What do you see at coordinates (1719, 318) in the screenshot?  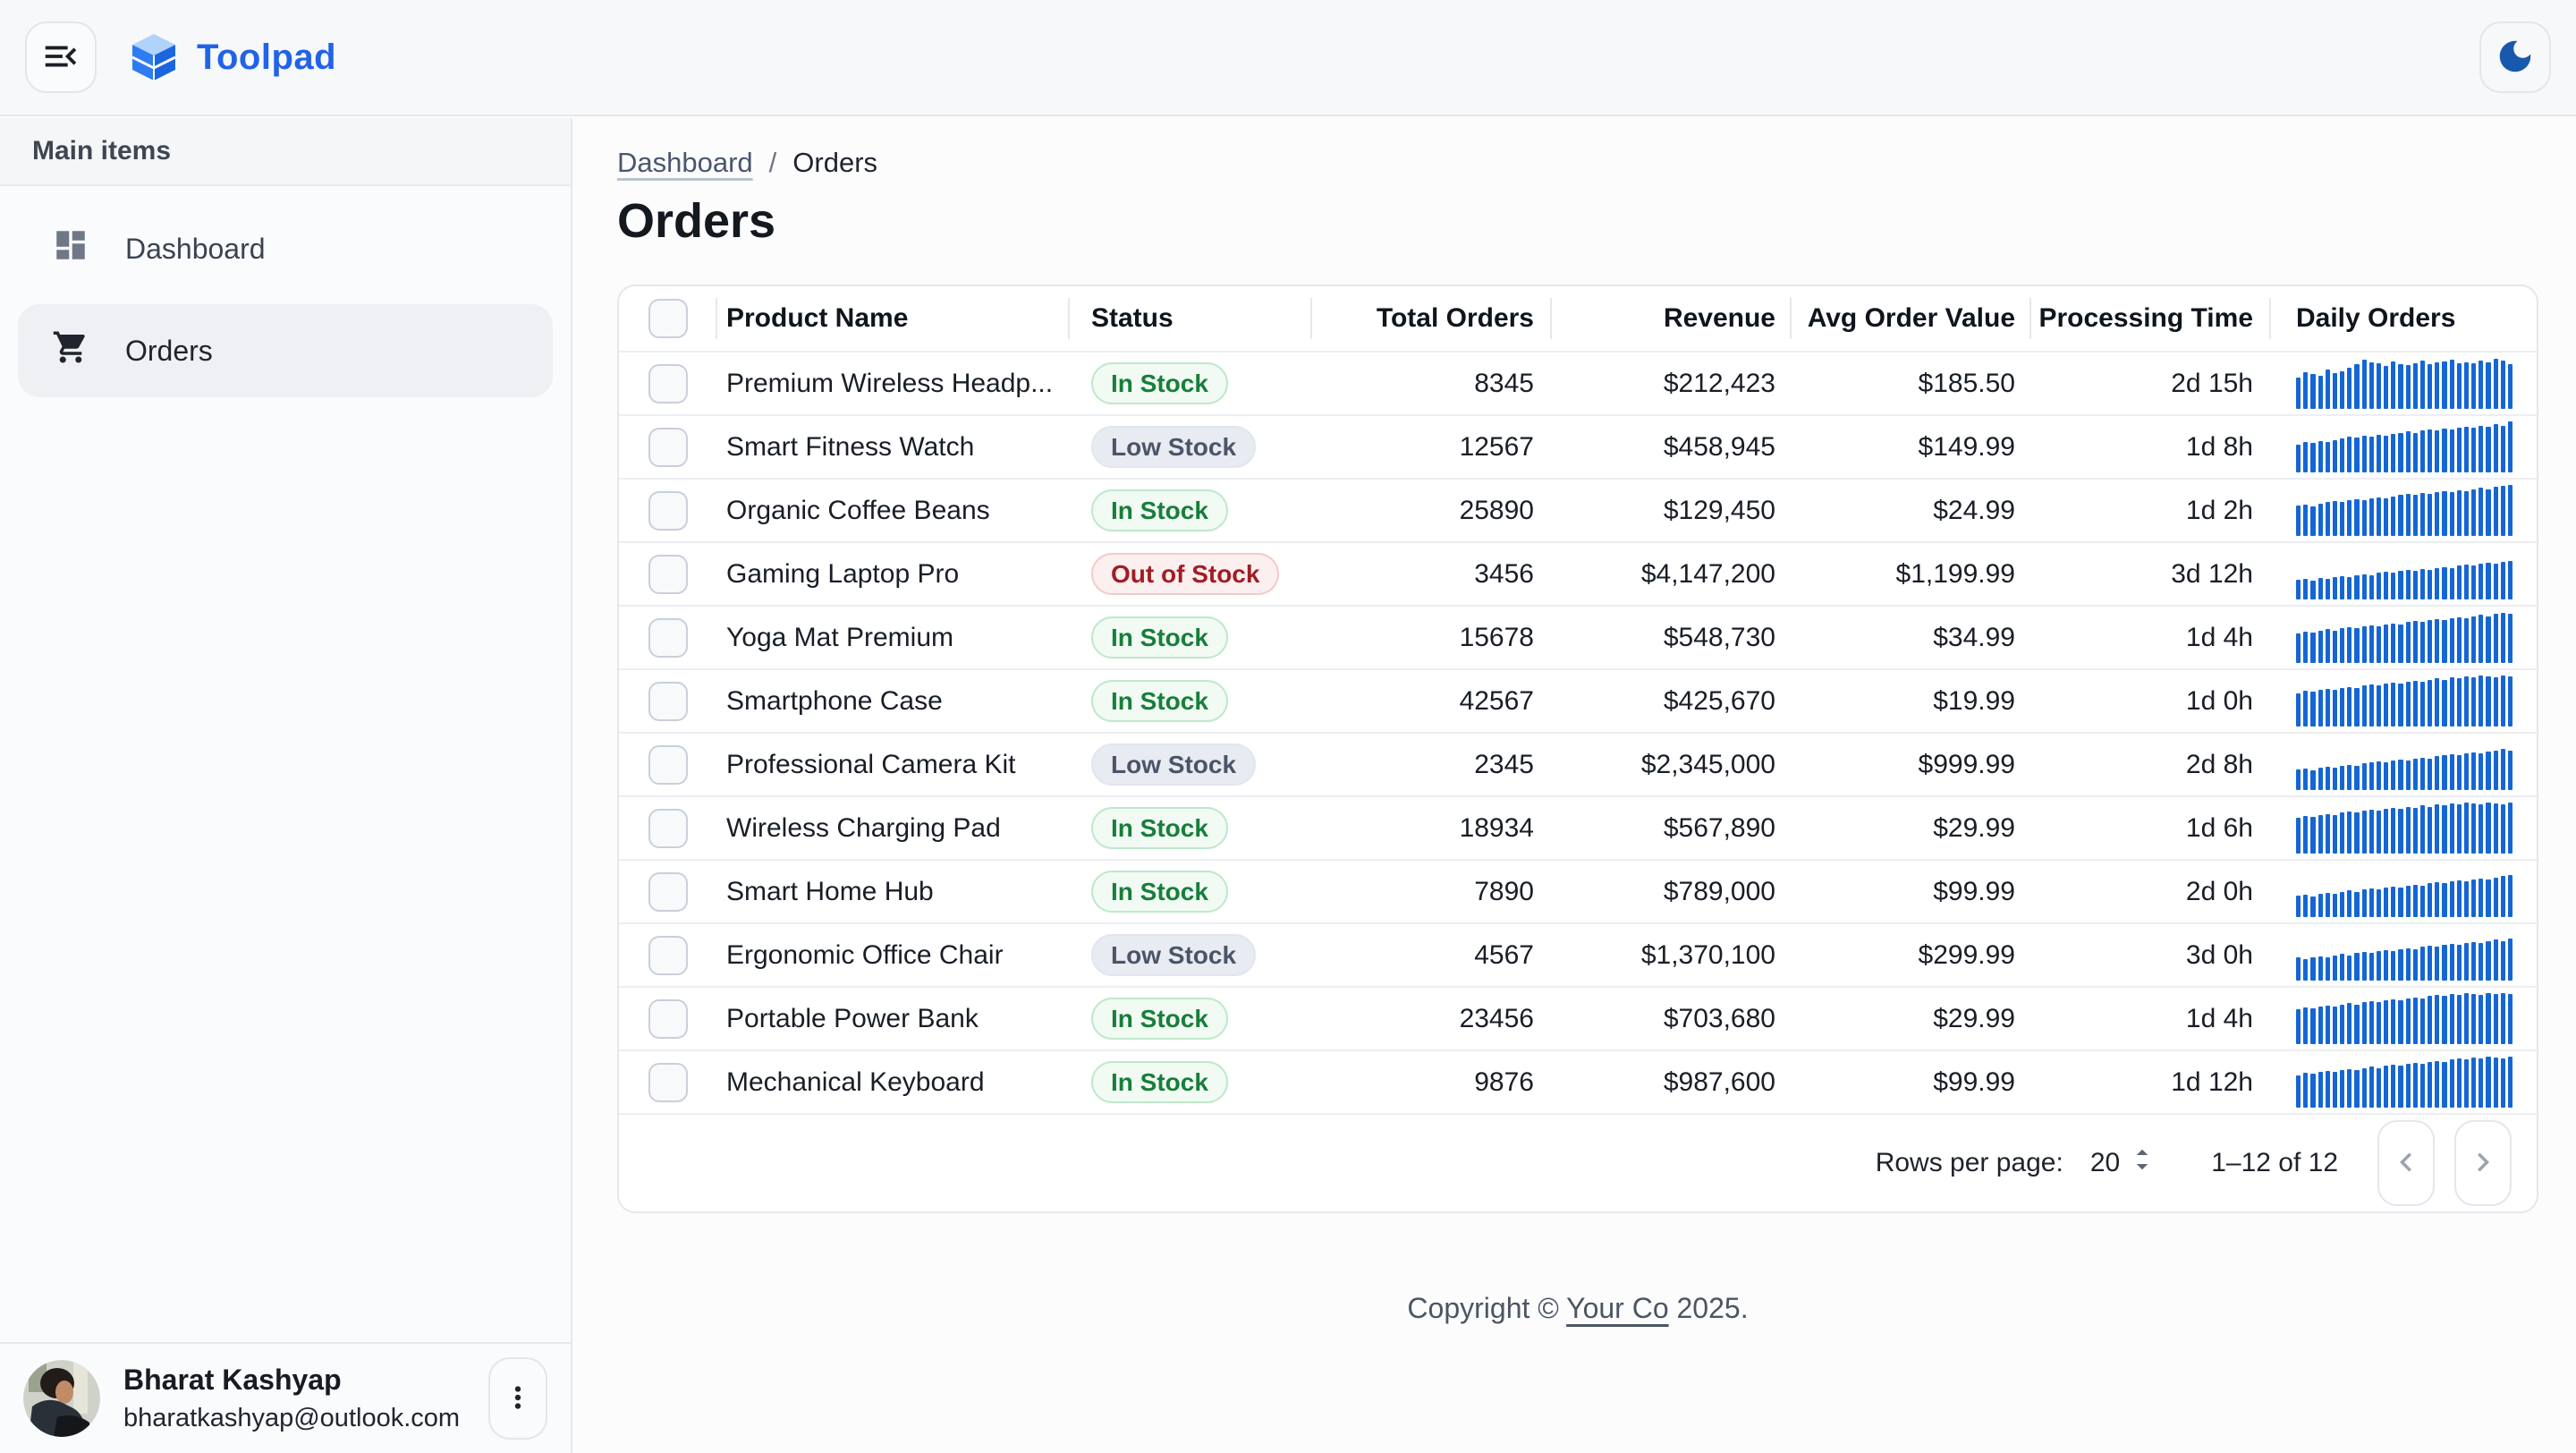 I see `column-header-label: Revenue` at bounding box center [1719, 318].